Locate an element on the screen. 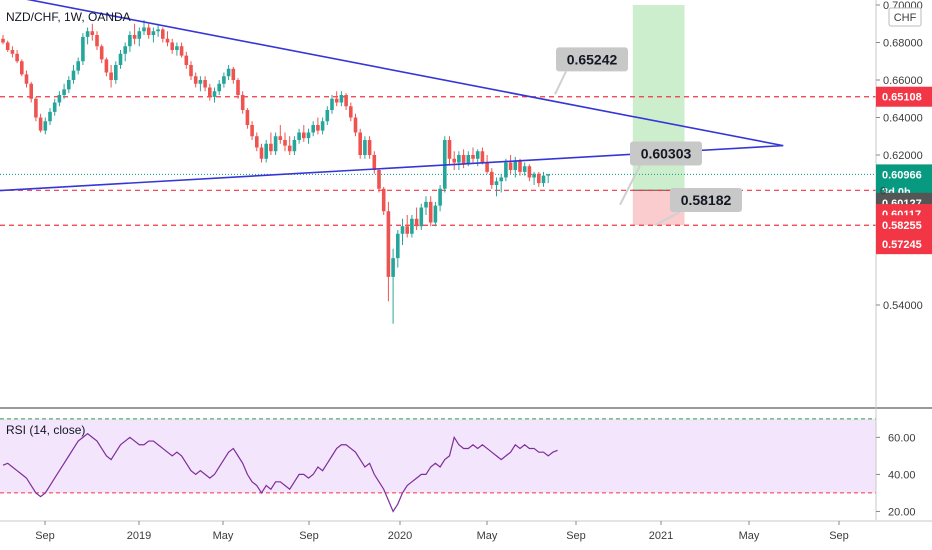  symbol-legend: NZD/CHF, 1W, OANDA is located at coordinates (68, 17).